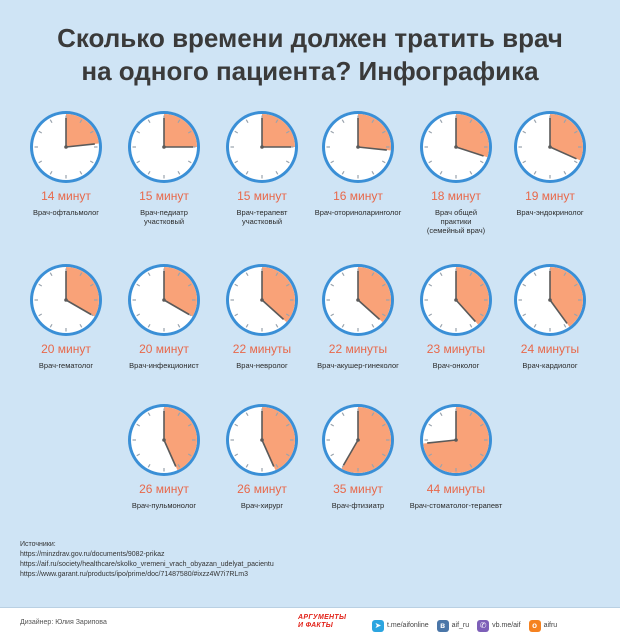  Describe the element at coordinates (164, 317) in the screenshot. I see `clock-item: 20 минут Врач-инфекционист` at that location.